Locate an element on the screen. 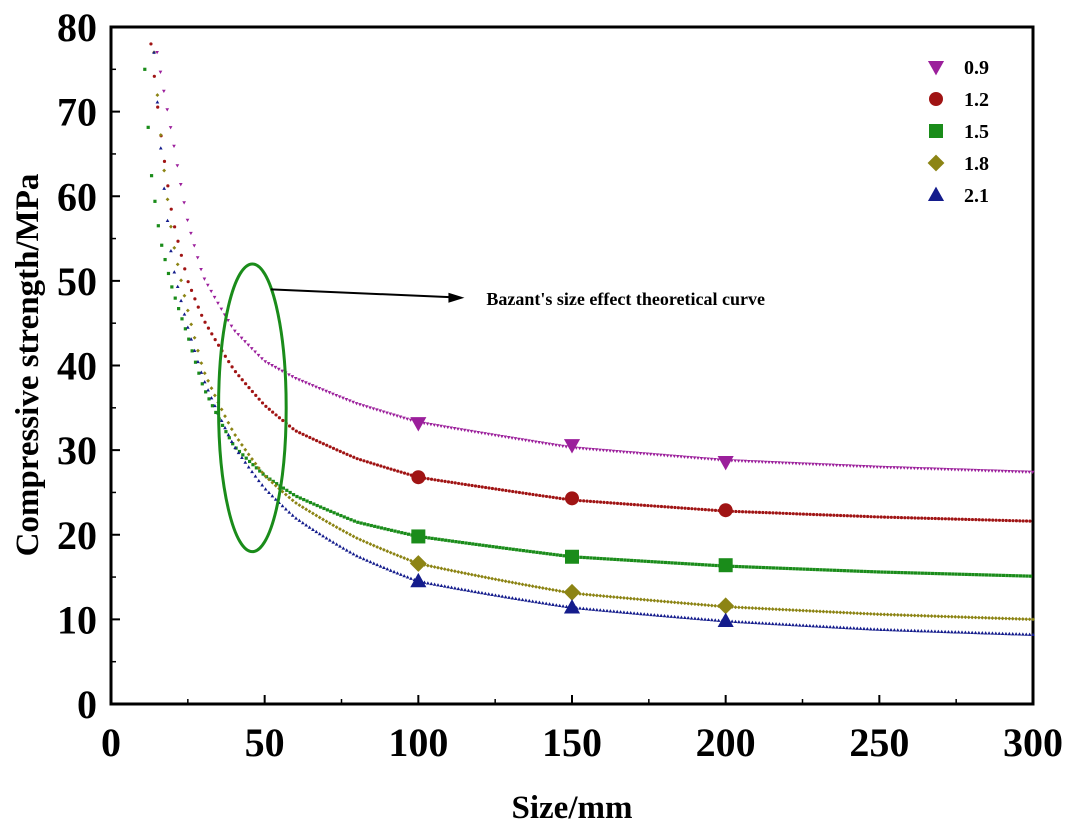 The width and height of the screenshot is (1077, 837). annotation-text: Bazant's size effect theoretical curve is located at coordinates (625, 299).